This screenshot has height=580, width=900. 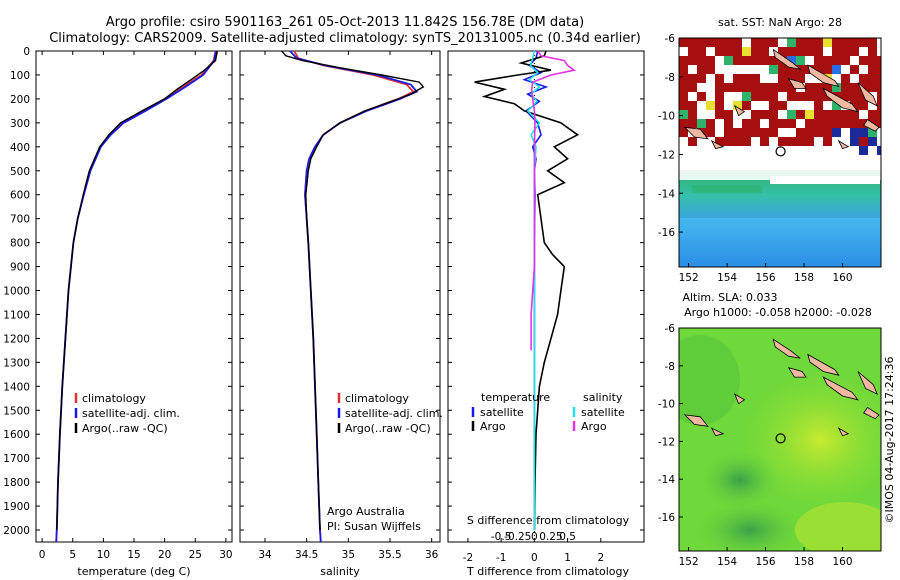 What do you see at coordinates (16, 435) in the screenshot?
I see `depth-tick-label: 1600` at bounding box center [16, 435].